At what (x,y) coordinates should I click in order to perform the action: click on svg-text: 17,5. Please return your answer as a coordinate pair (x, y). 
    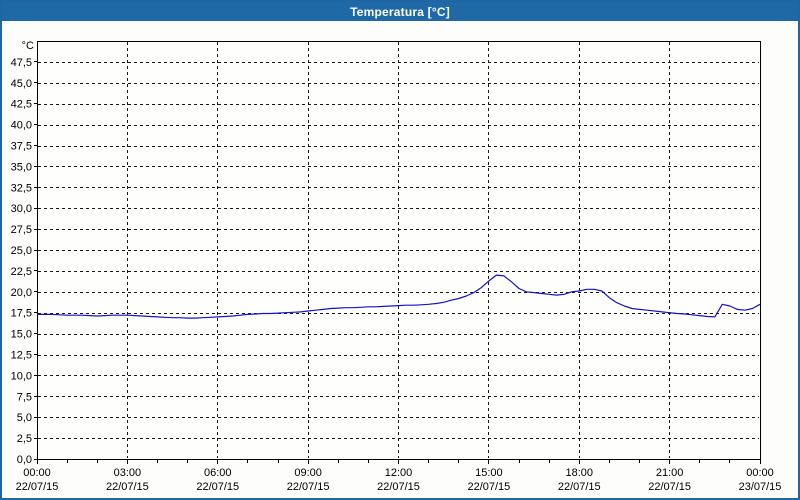
    Looking at the image, I should click on (21, 314).